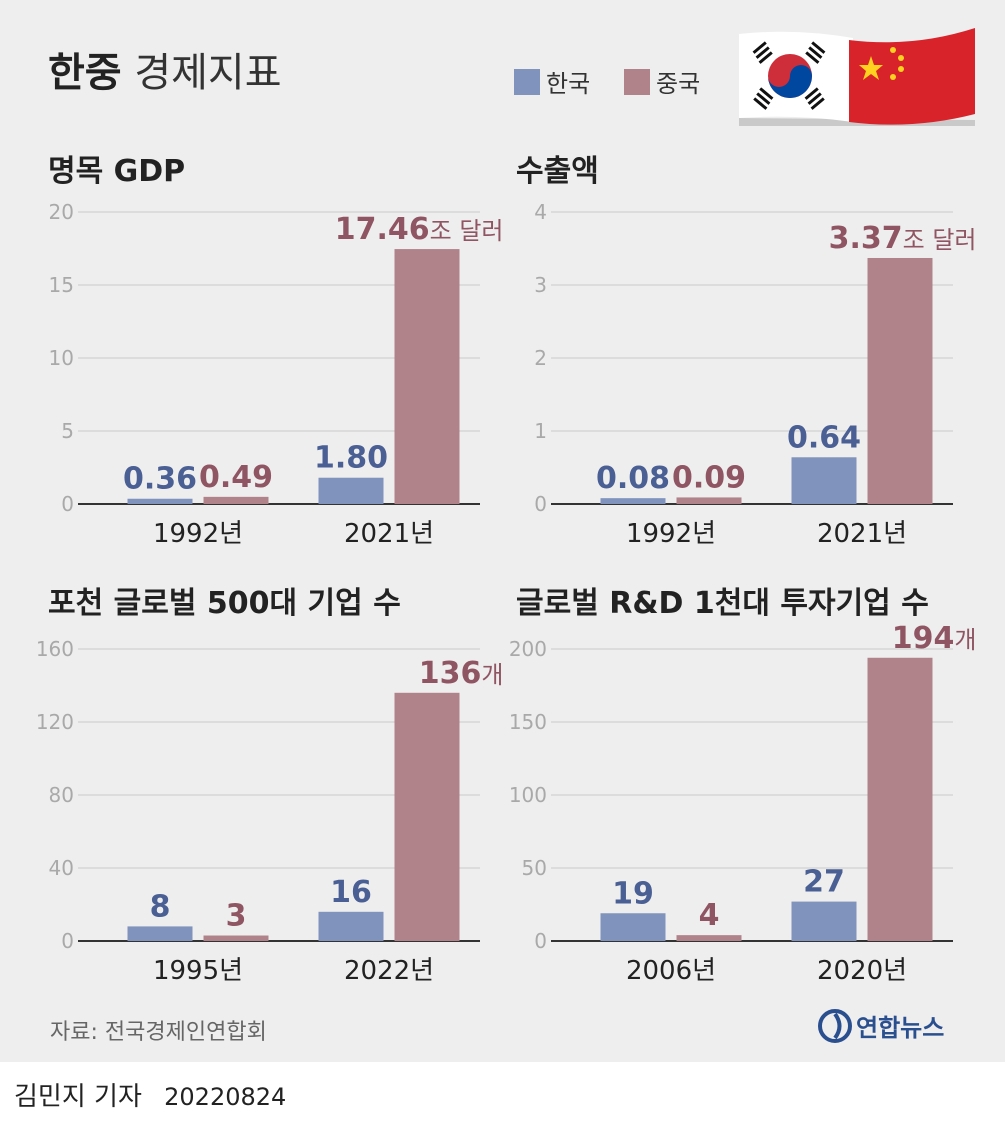 This screenshot has height=1123, width=1005. Describe the element at coordinates (862, 971) in the screenshot. I see `x-category-label: 2020년` at that location.